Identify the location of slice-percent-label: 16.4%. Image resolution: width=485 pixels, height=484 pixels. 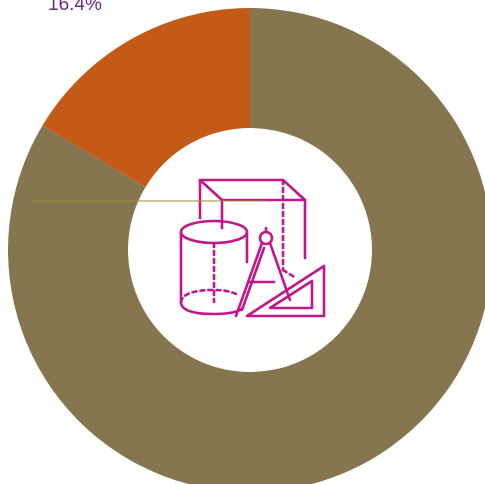
(75, 7).